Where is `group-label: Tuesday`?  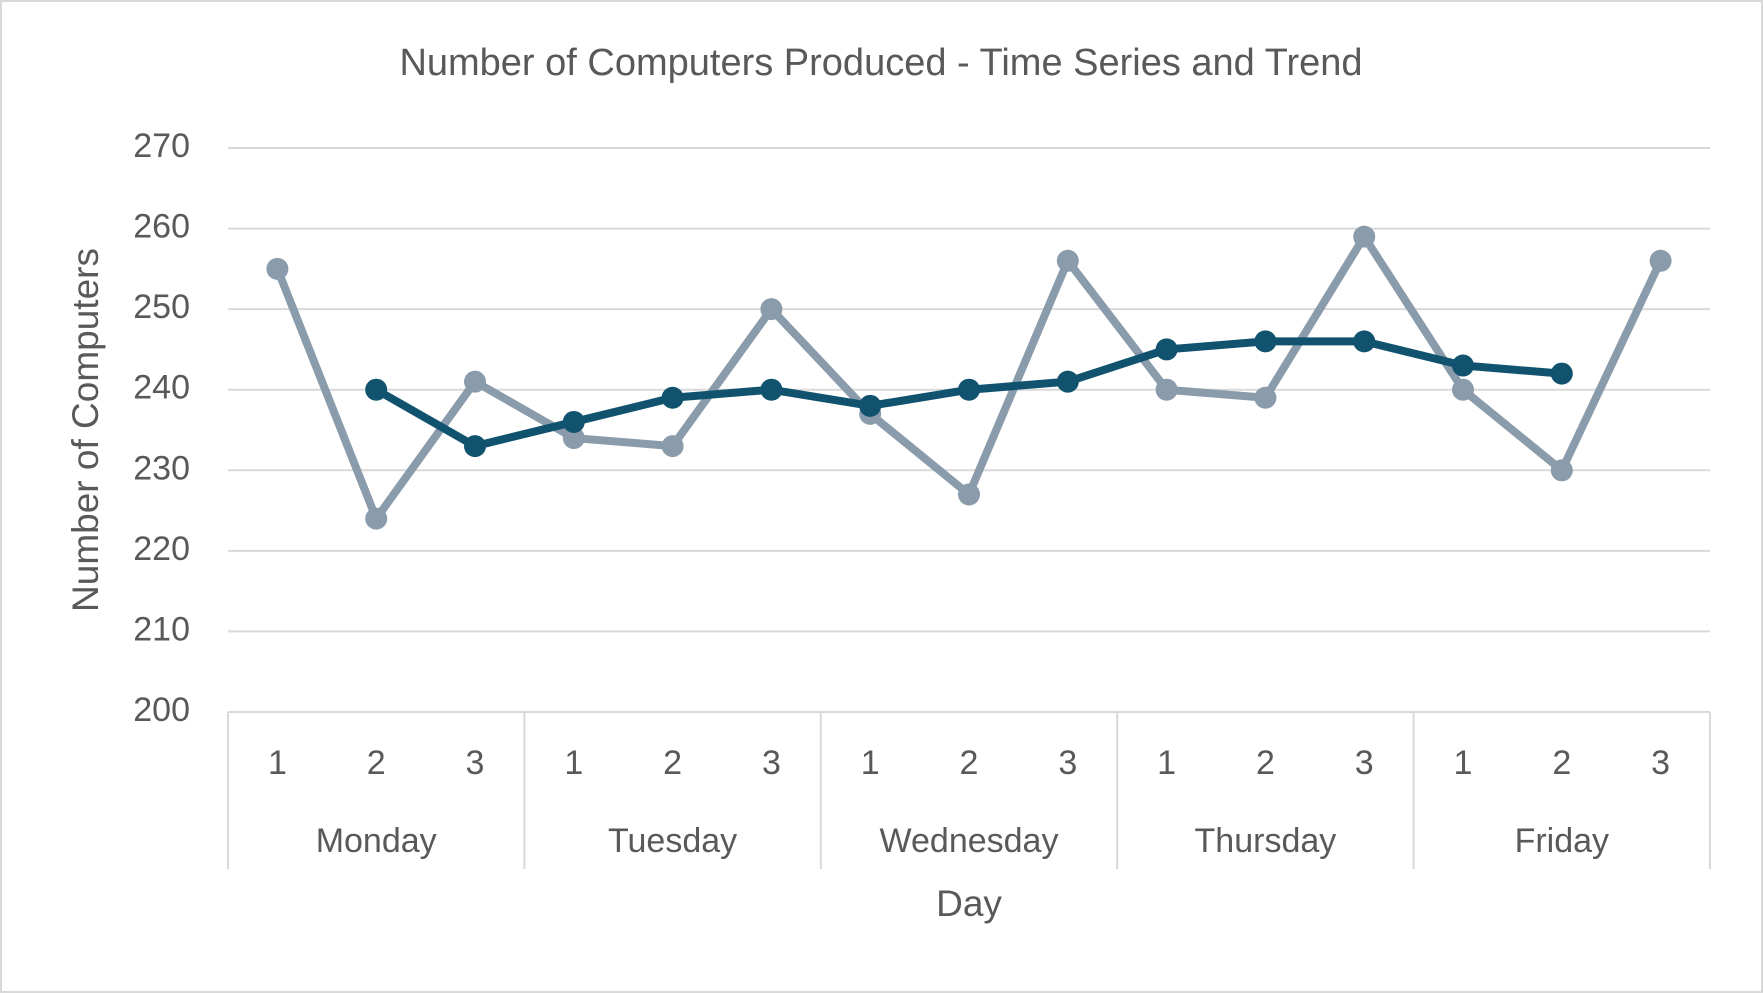
group-label: Tuesday is located at coordinates (672, 841).